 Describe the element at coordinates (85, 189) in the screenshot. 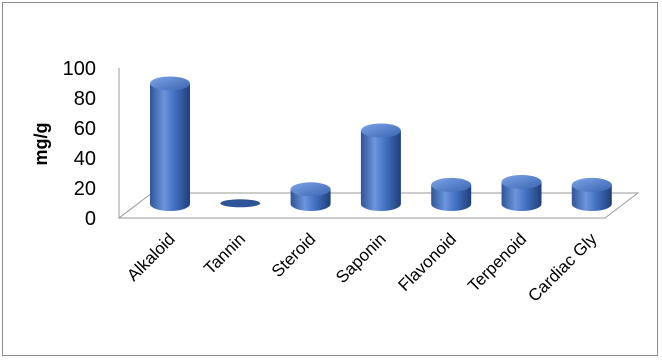

I see `y-tick-label: 20` at that location.